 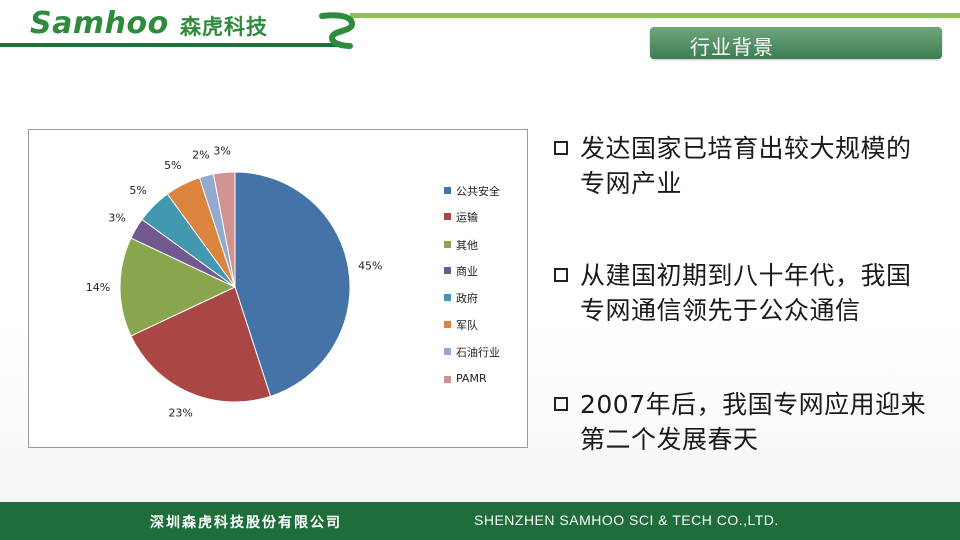 What do you see at coordinates (172, 45) in the screenshot?
I see `header-divider-dark` at bounding box center [172, 45].